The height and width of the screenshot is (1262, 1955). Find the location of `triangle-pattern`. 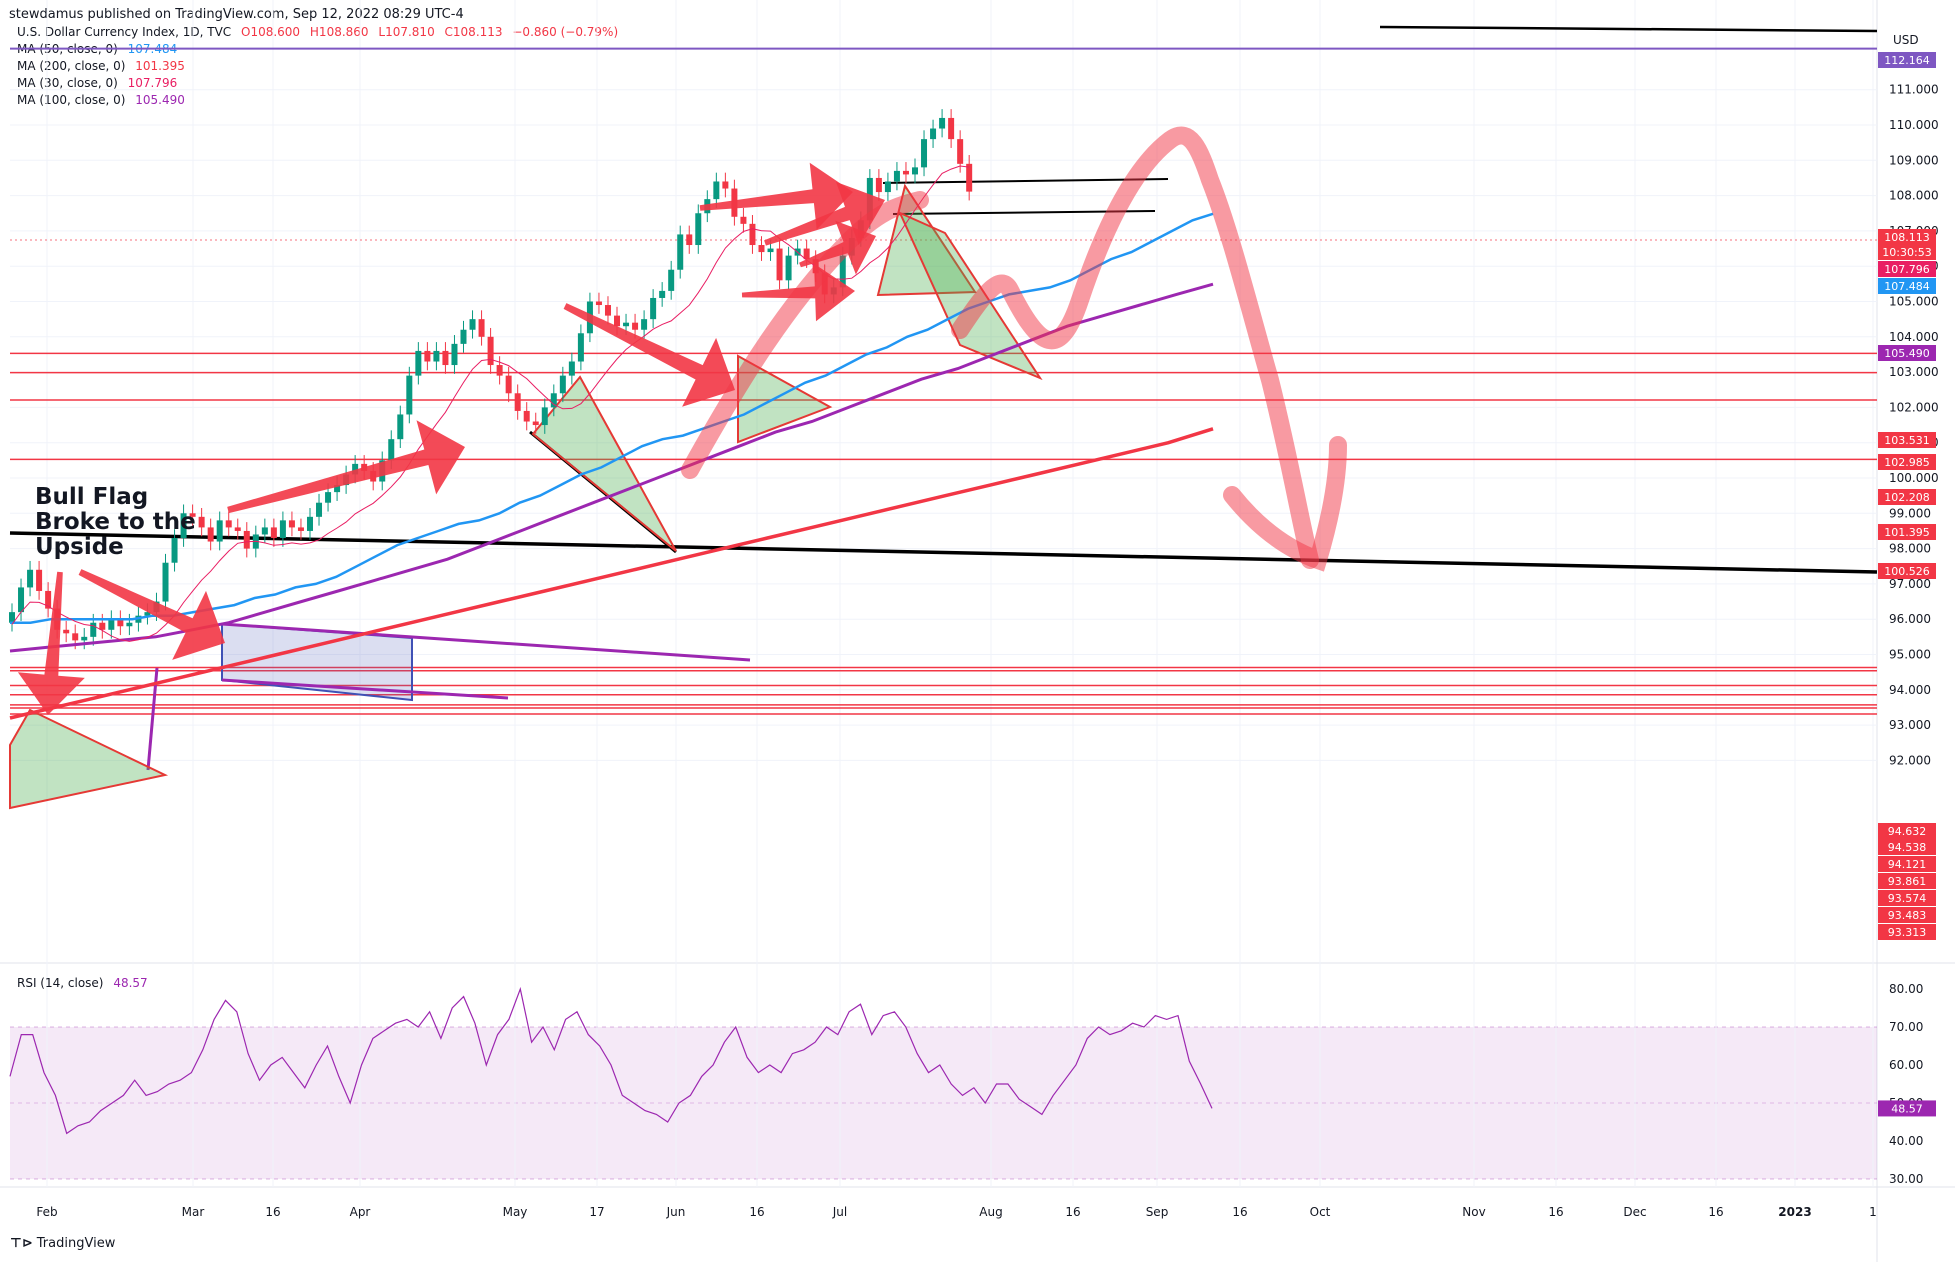

triangle-pattern is located at coordinates (970, 296).